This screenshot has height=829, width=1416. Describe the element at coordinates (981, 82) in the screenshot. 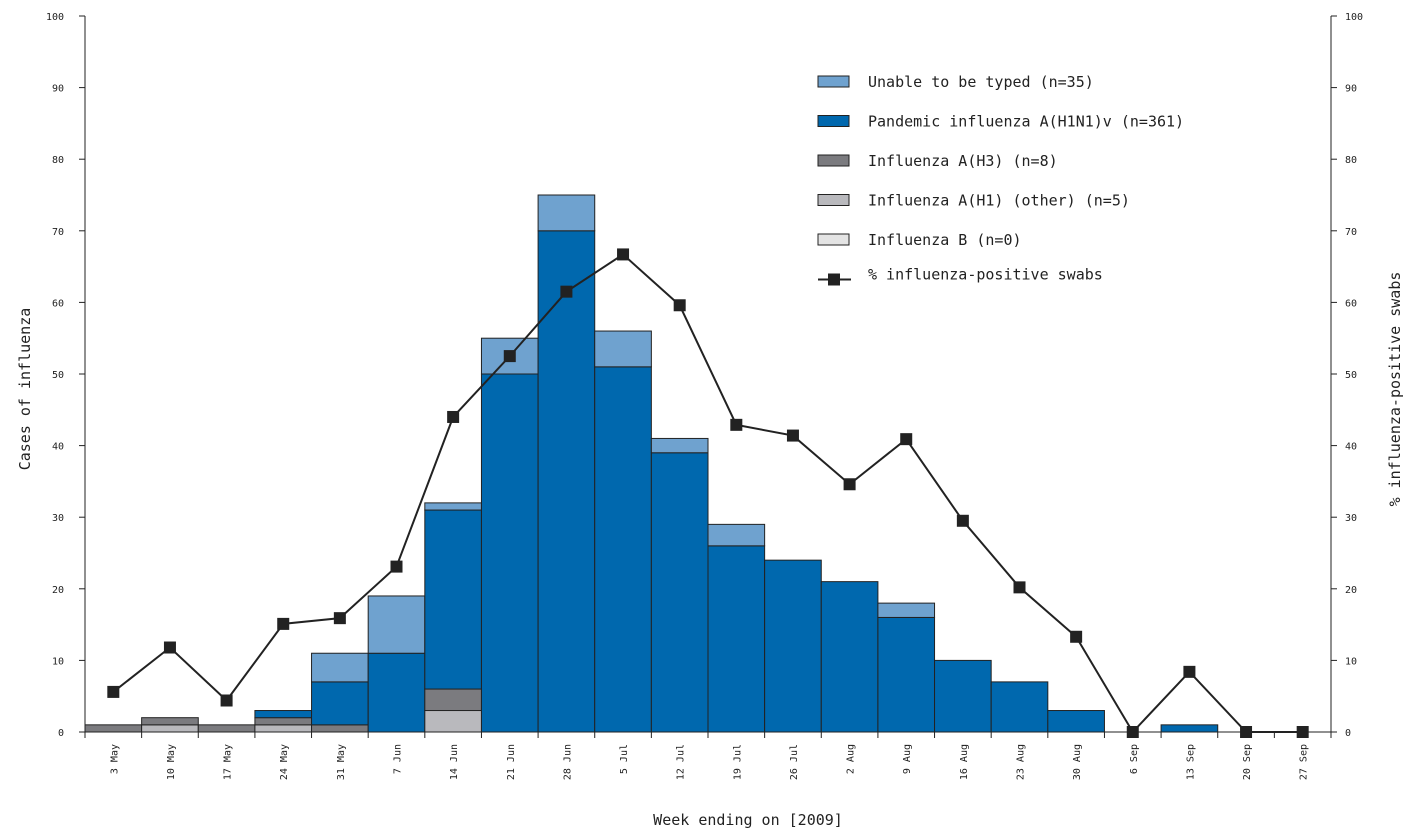

I see `legend-label: Unable to be typed (n=35)` at that location.